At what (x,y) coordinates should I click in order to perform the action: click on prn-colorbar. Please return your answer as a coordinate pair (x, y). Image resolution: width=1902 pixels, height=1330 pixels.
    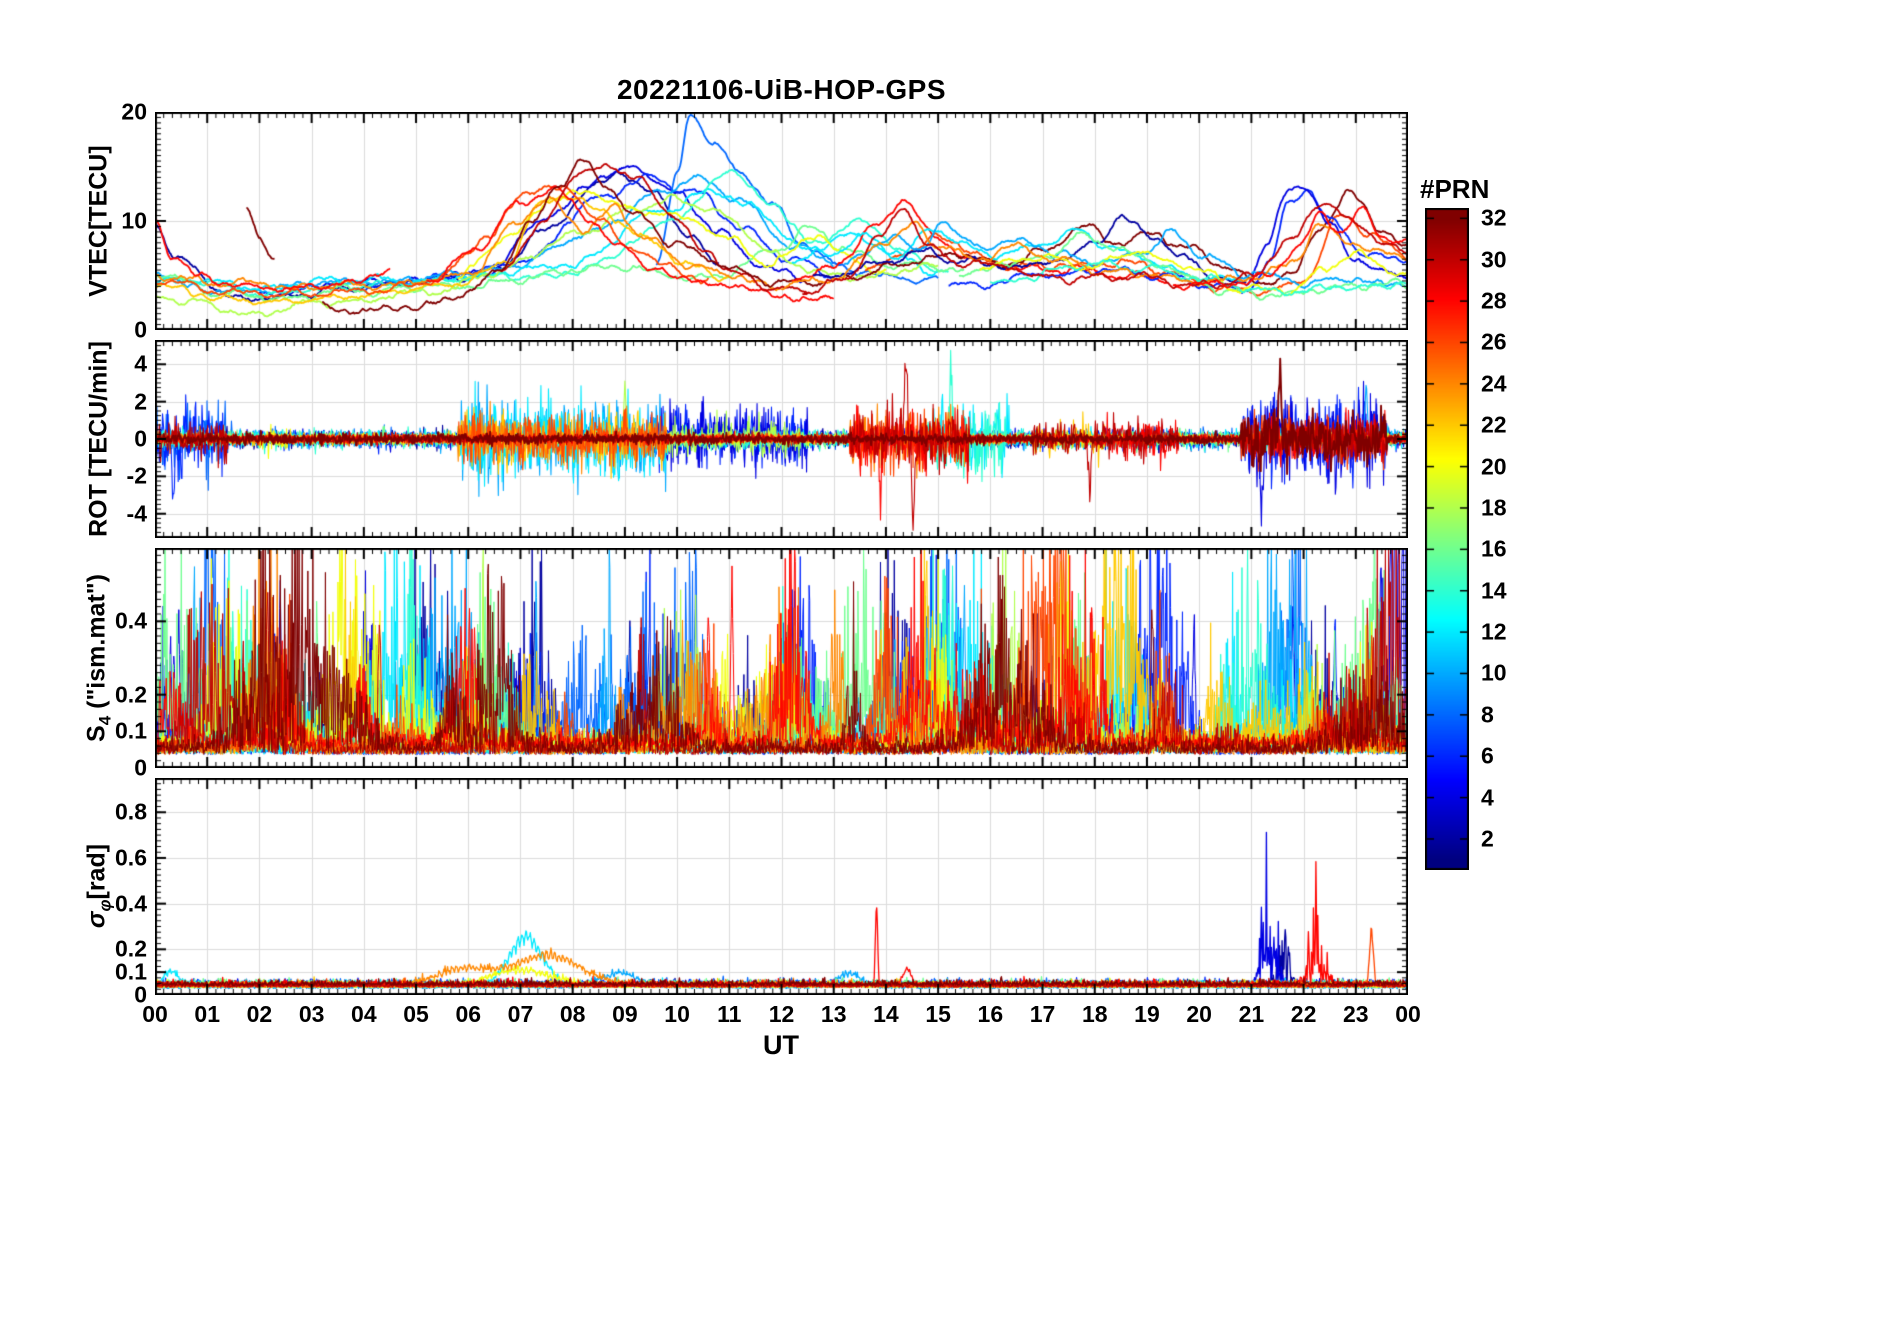
    Looking at the image, I should click on (1447, 539).